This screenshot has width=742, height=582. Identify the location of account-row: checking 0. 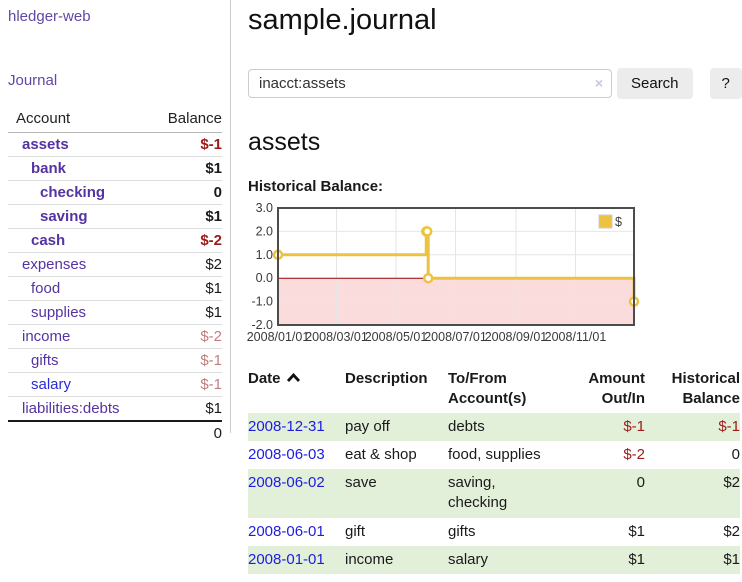
(115, 192).